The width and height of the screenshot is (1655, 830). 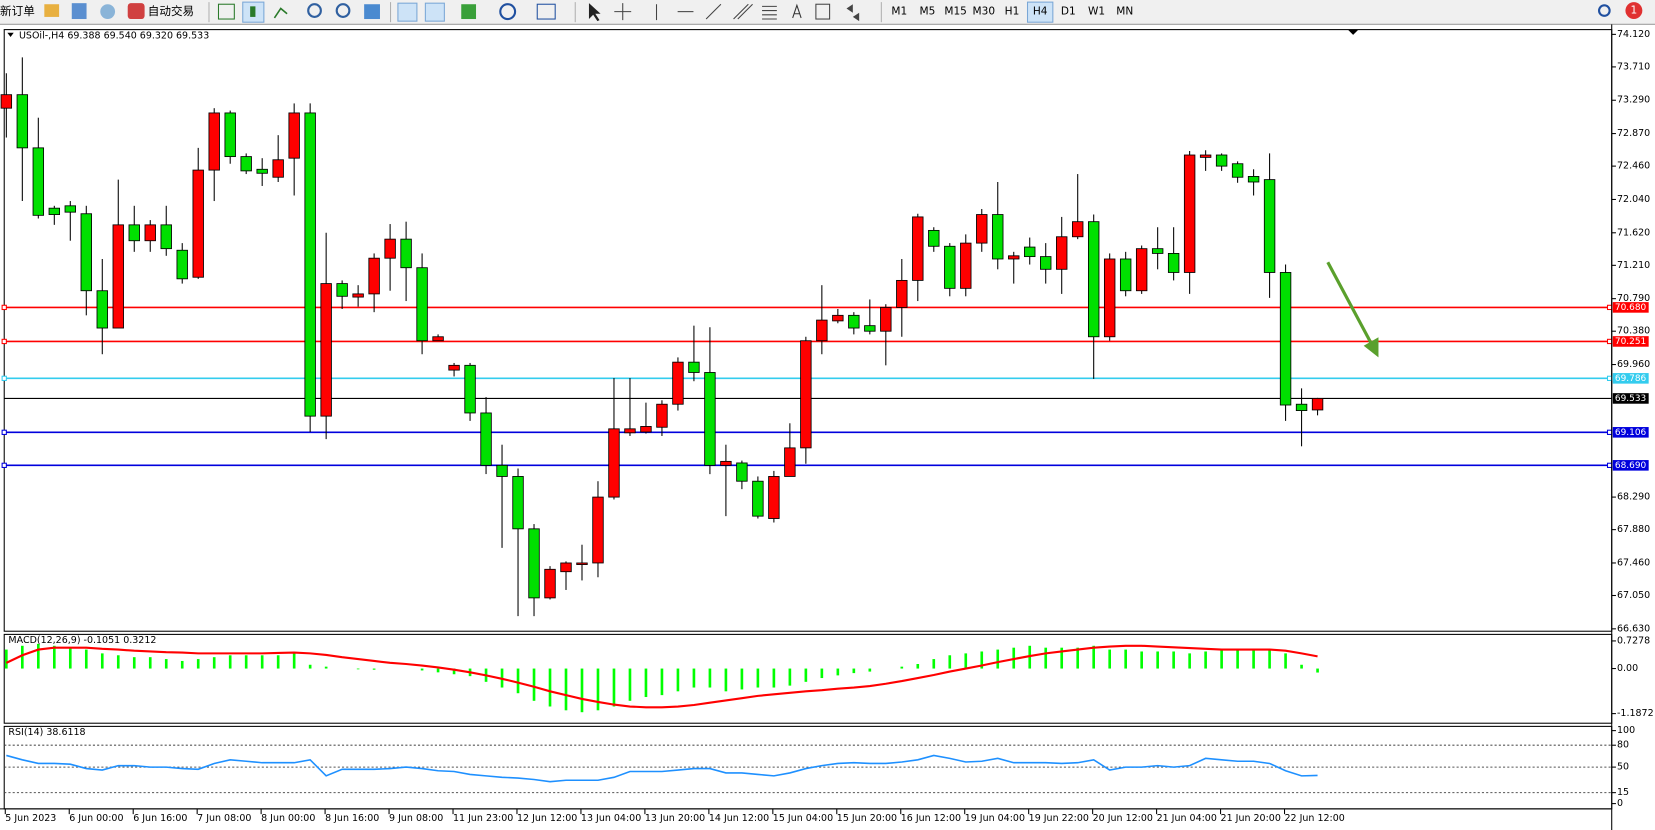 What do you see at coordinates (280, 13) in the screenshot?
I see `line-chart-button` at bounding box center [280, 13].